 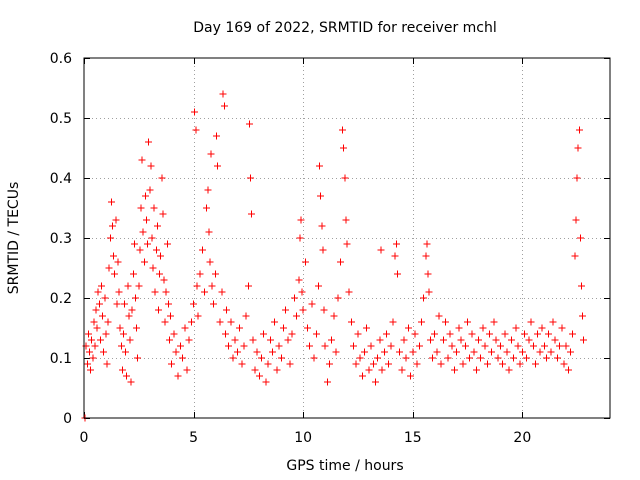 I want to click on y-tick-label: 0.5, so click(x=61, y=119).